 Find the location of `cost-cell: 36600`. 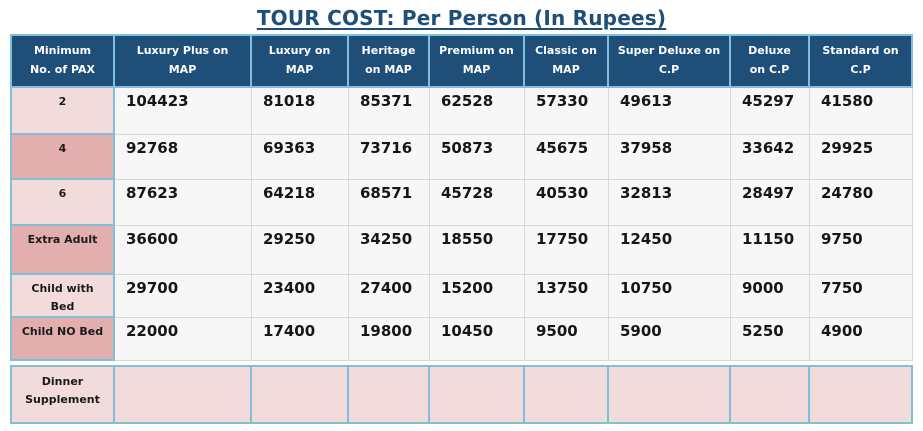

cost-cell: 36600 is located at coordinates (183, 250).